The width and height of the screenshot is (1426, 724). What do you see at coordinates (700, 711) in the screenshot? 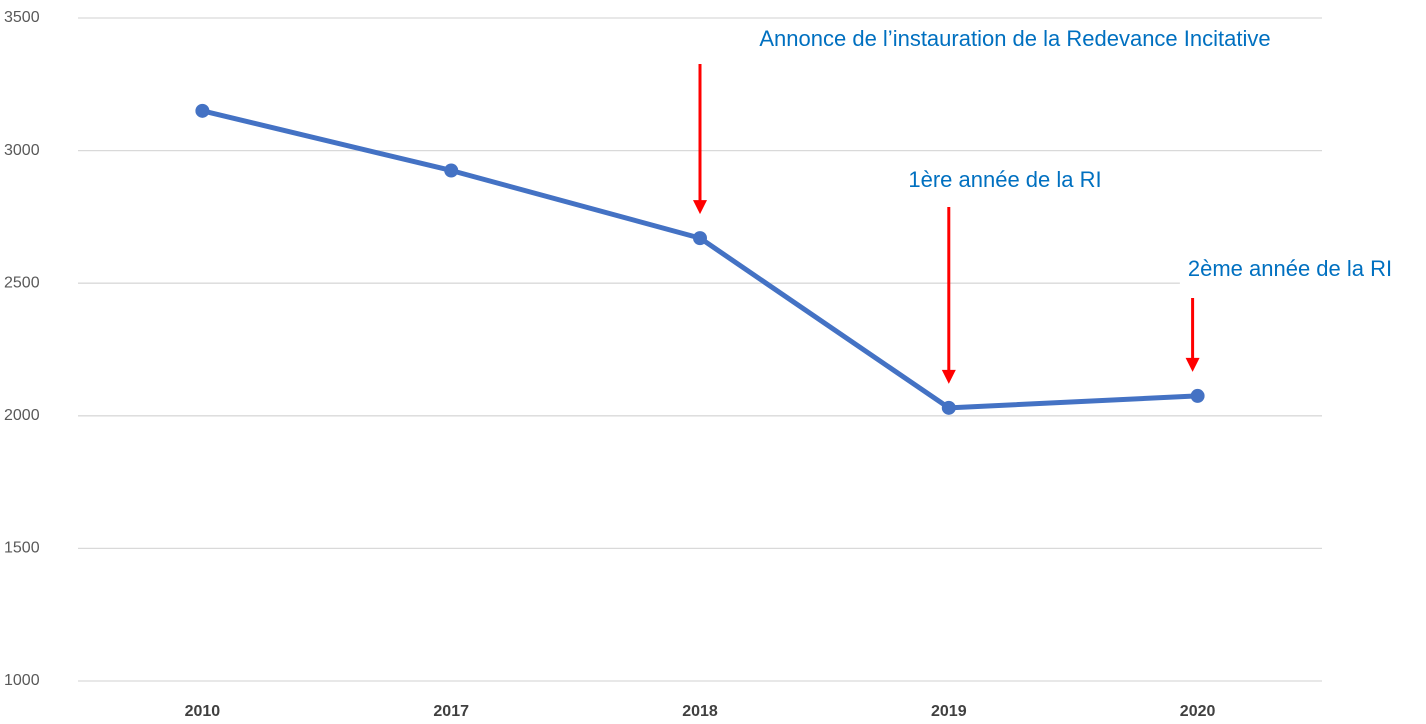
I see `x-tick-label: 2018` at bounding box center [700, 711].